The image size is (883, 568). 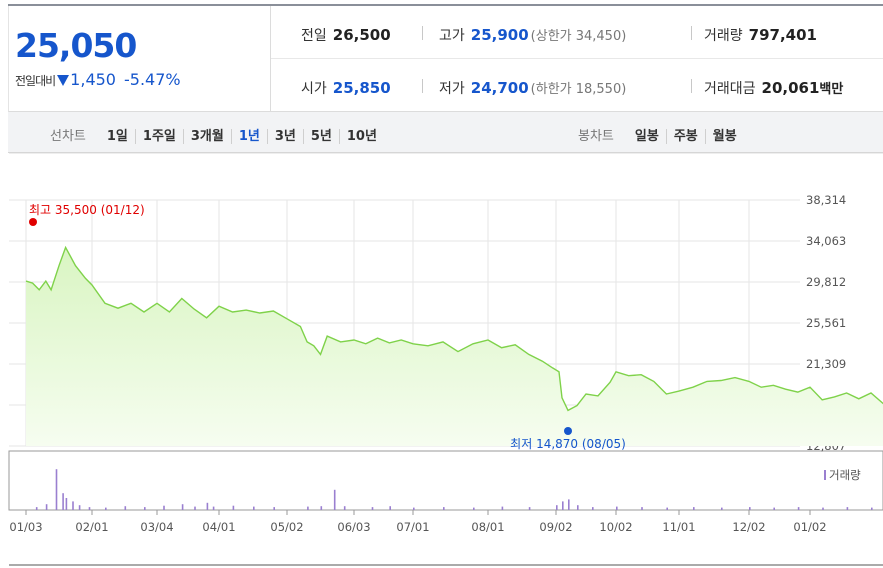 What do you see at coordinates (152, 79) in the screenshot?
I see `change-percent: -5.47%` at bounding box center [152, 79].